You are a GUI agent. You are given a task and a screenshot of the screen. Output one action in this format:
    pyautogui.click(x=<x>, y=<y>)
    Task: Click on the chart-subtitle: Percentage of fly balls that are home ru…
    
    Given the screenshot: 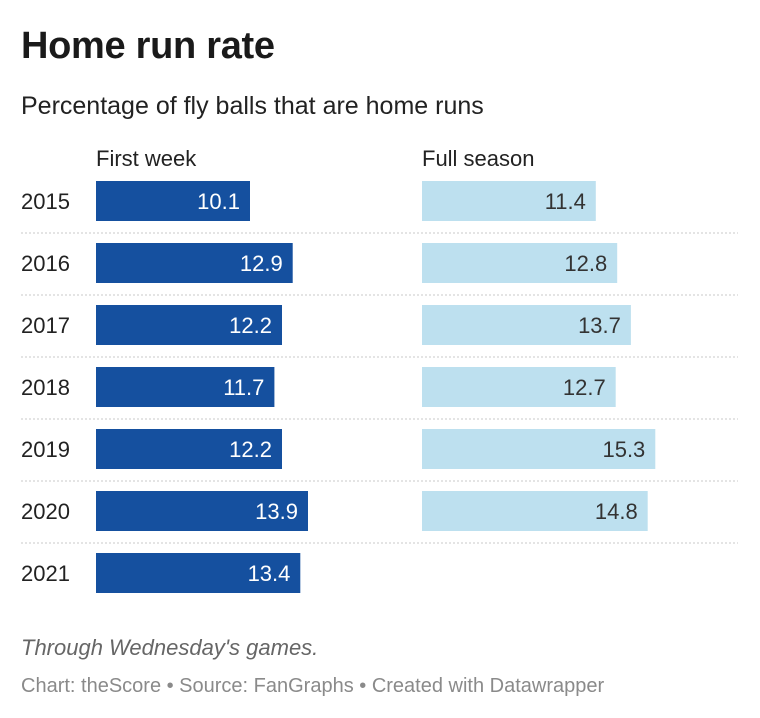 What is the action you would take?
    pyautogui.click(x=252, y=106)
    